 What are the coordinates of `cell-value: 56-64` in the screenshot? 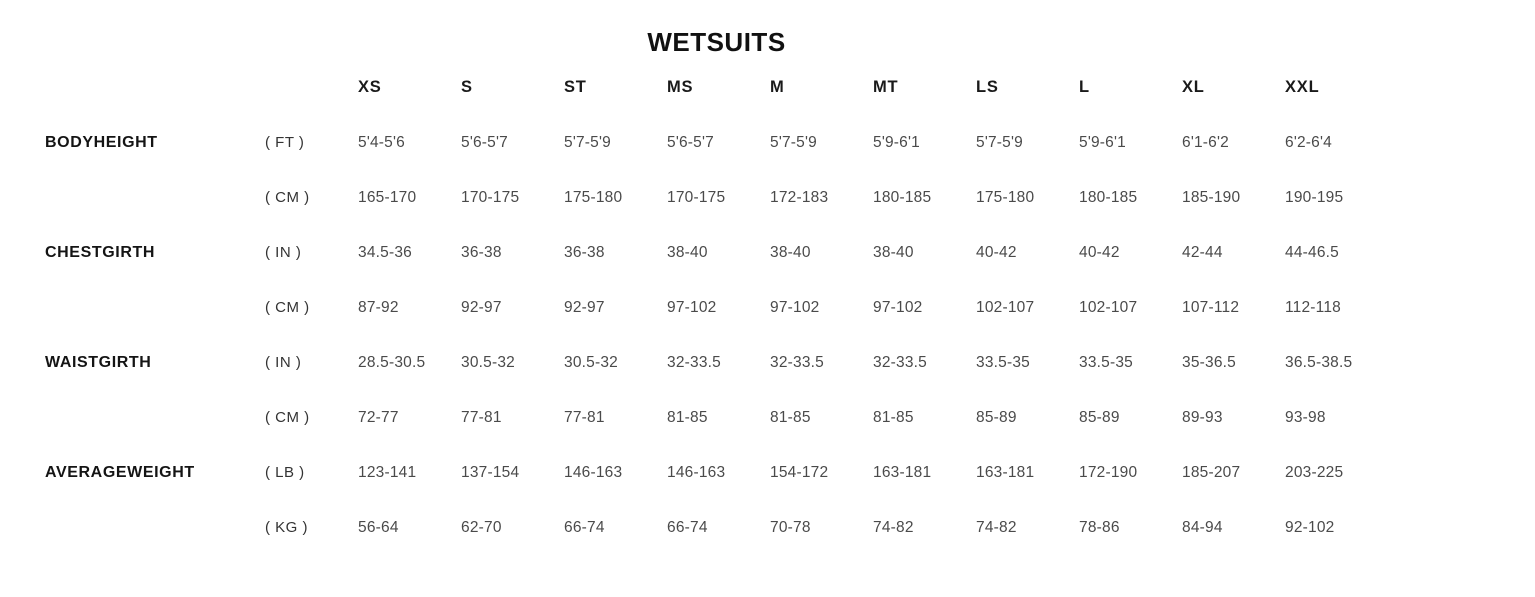 It's located at (378, 527).